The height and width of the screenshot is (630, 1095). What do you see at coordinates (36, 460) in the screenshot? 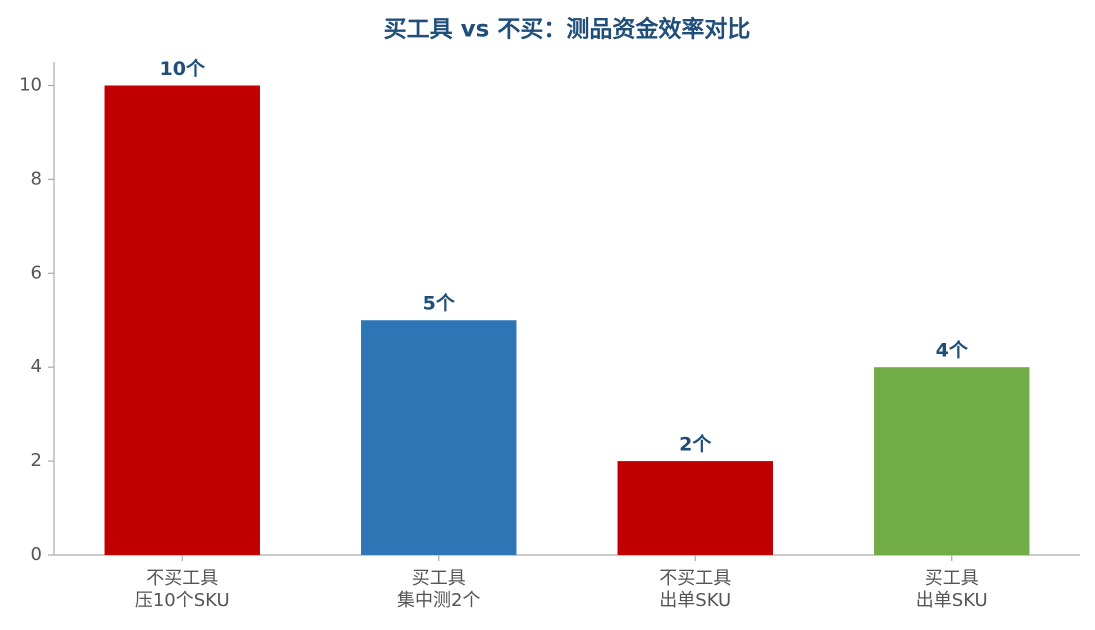
I see `y-tick-label: 2` at bounding box center [36, 460].